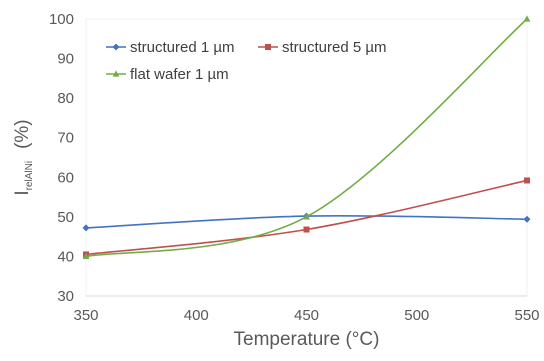  What do you see at coordinates (65, 217) in the screenshot?
I see `y-tick-label: 50` at bounding box center [65, 217].